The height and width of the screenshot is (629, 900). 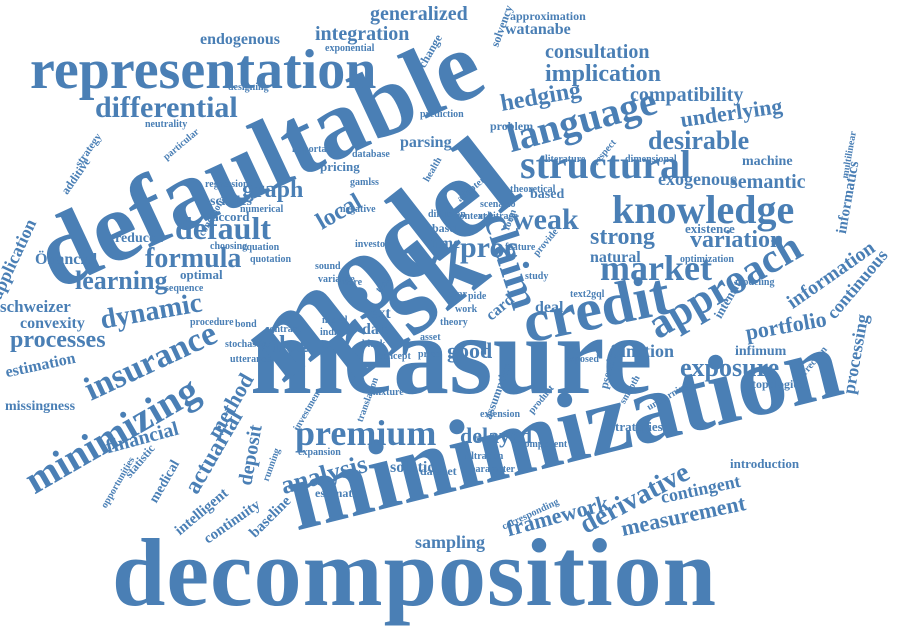 What do you see at coordinates (336, 493) in the screenshot?
I see `word-estimate: estimate` at bounding box center [336, 493].